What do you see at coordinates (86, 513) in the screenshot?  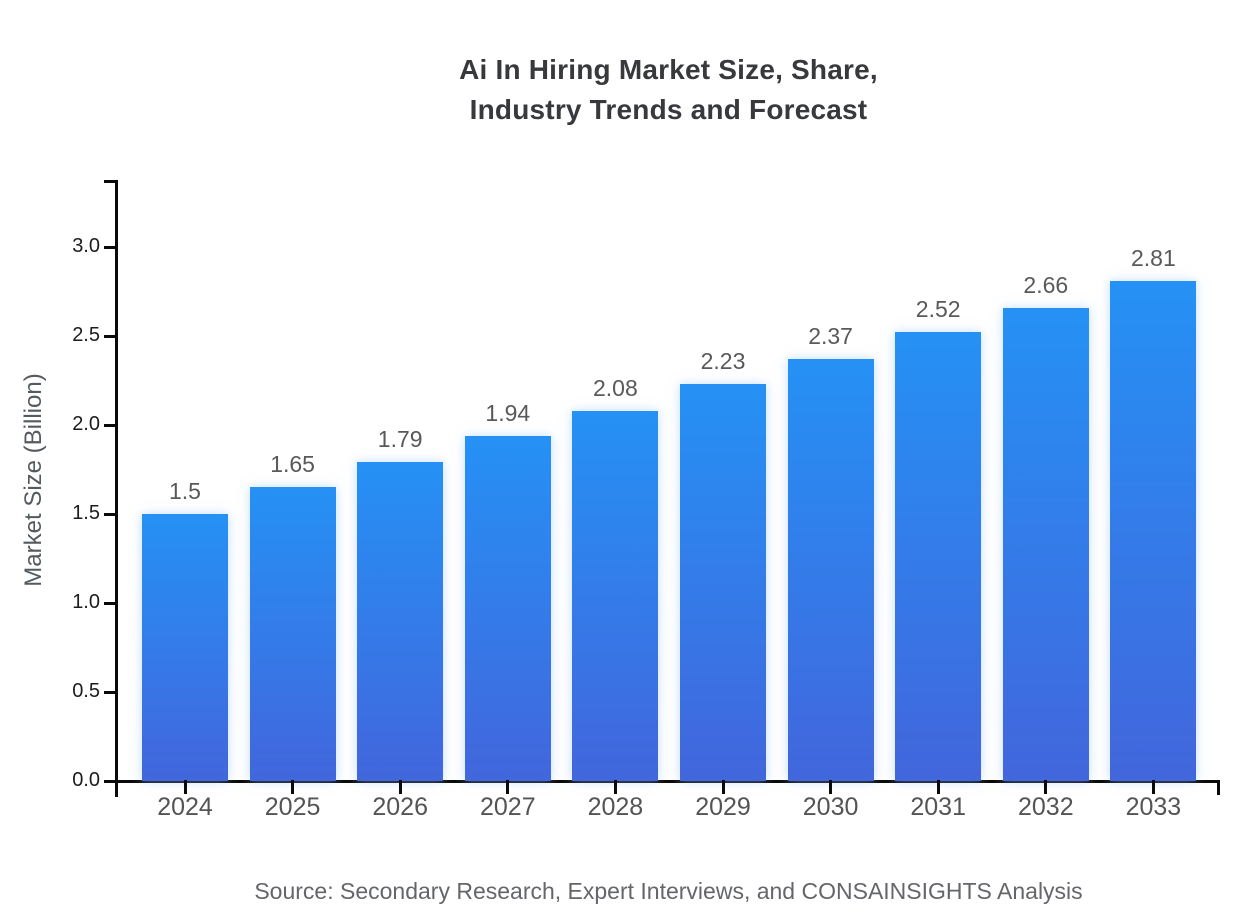 I see `y-tick-label: 1.5` at bounding box center [86, 513].